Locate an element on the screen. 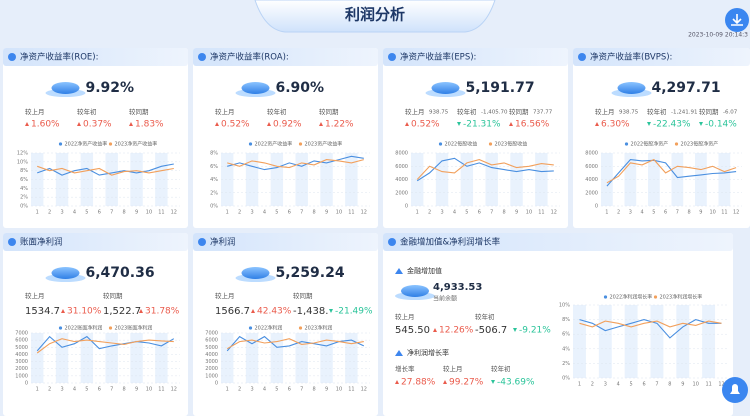  page-title: 利润分析 is located at coordinates (375, 15).